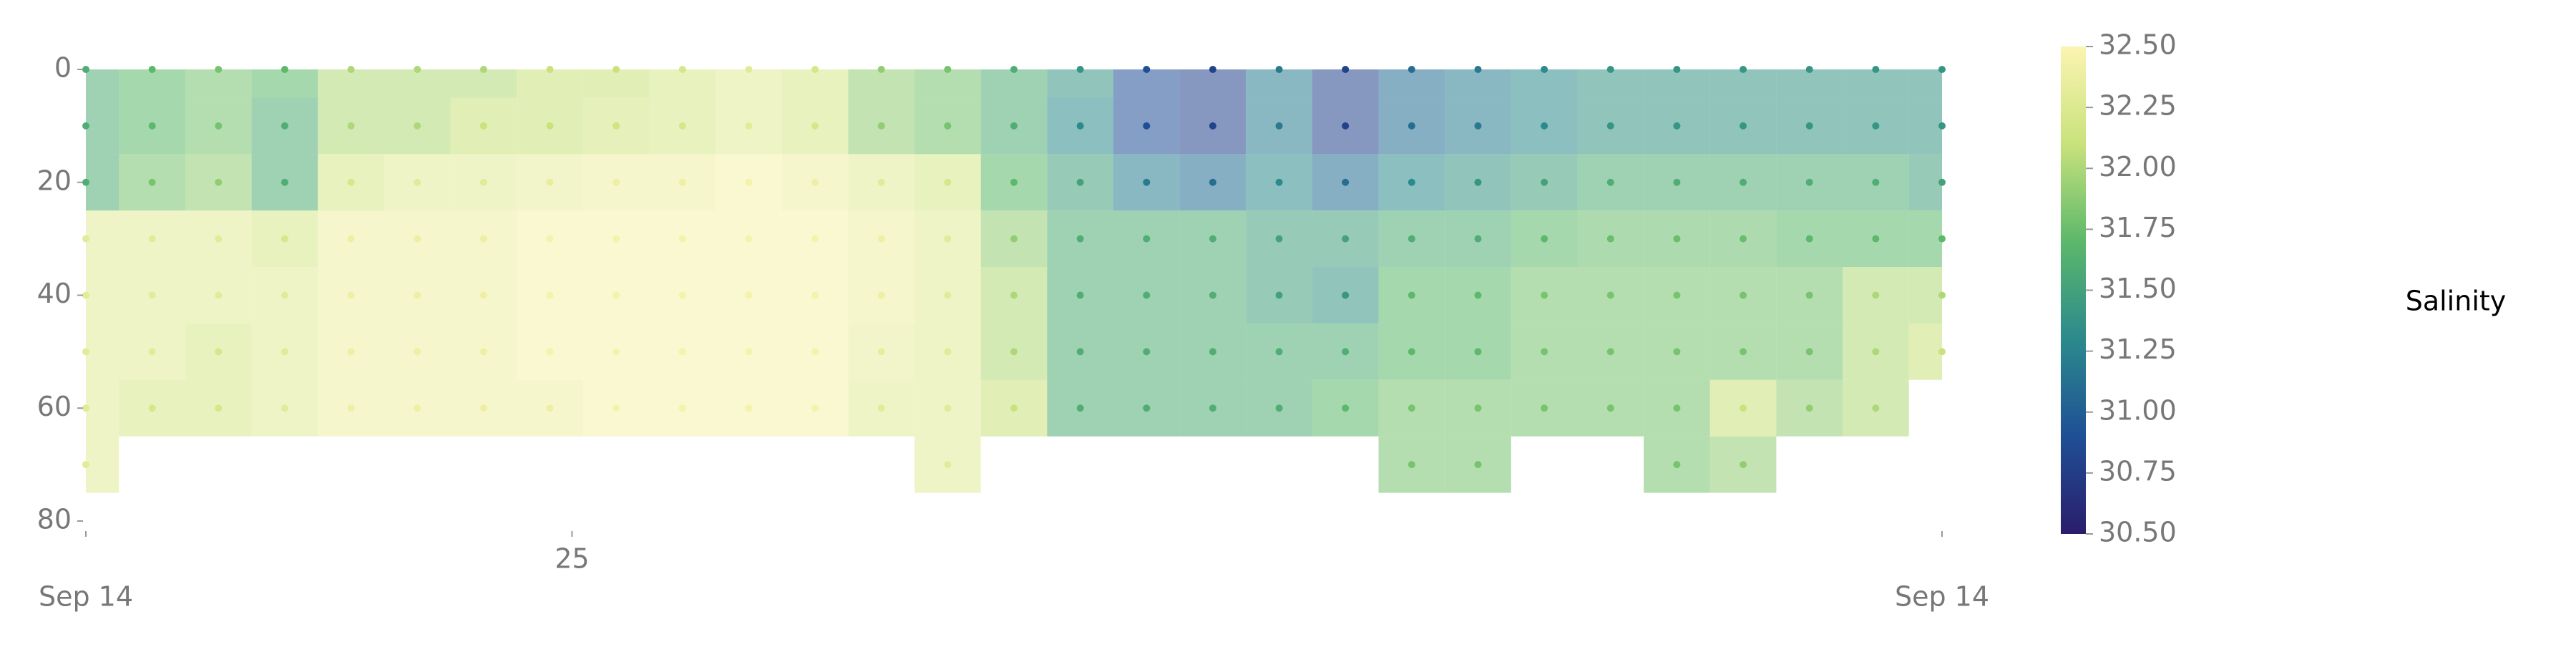  What do you see at coordinates (54, 406) in the screenshot?
I see `y-tick-label: 60` at bounding box center [54, 406].